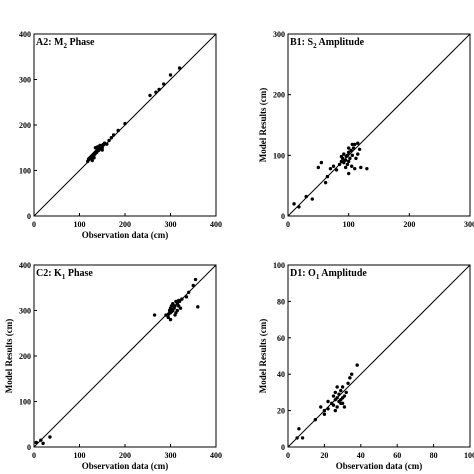  I want to click on y-tick-label: 20, so click(281, 411).